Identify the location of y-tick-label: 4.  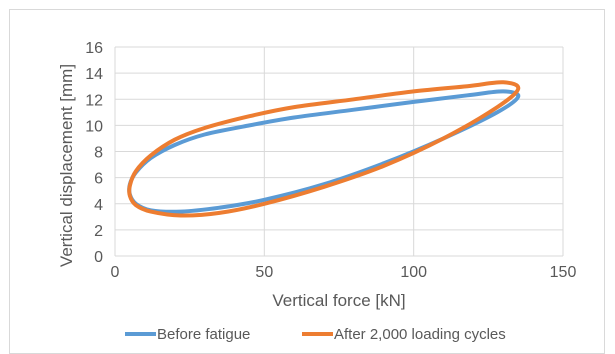
(98, 205).